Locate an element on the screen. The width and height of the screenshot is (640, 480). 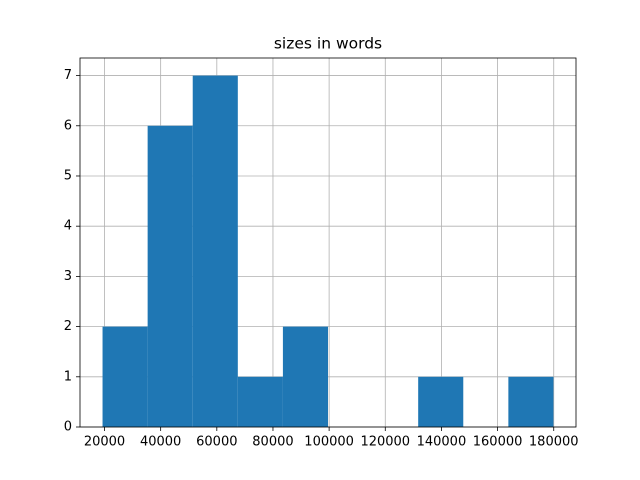
x-tick-label: 40000 is located at coordinates (160, 442).